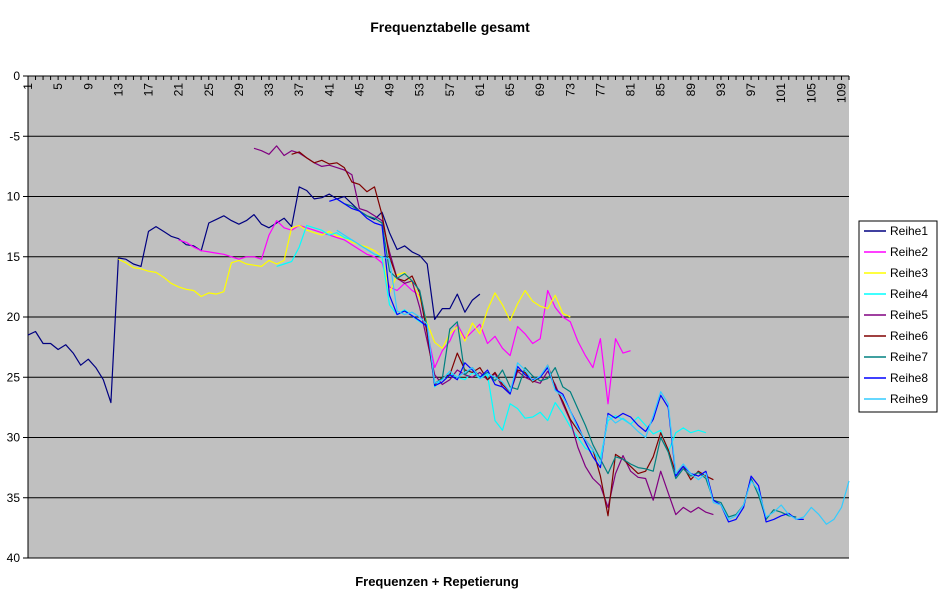 The width and height of the screenshot is (947, 613). I want to click on x-tick-label: 37, so click(299, 90).